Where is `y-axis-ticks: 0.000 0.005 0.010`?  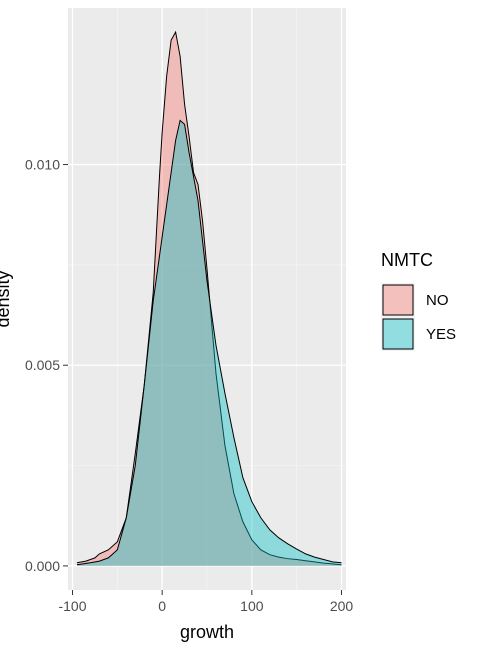
y-axis-ticks: 0.000 0.005 0.010 is located at coordinates (46, 365).